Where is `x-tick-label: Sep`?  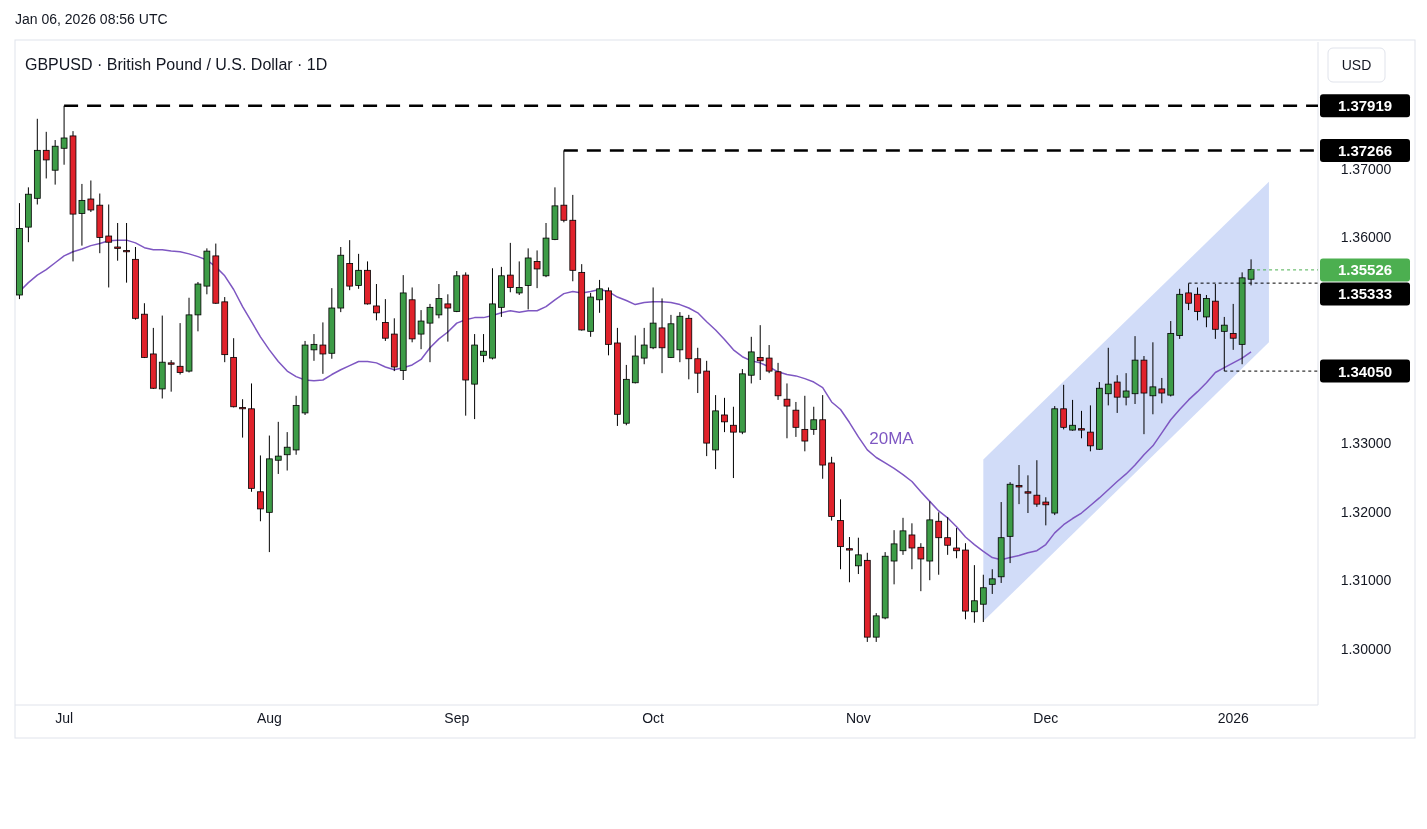
x-tick-label: Sep is located at coordinates (457, 718).